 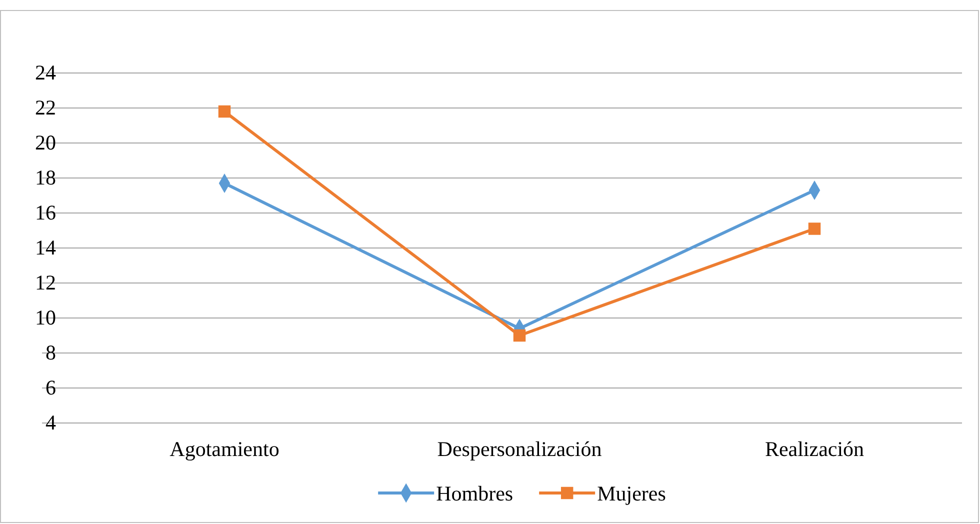 I want to click on y-tick-label: 24, so click(x=45, y=72).